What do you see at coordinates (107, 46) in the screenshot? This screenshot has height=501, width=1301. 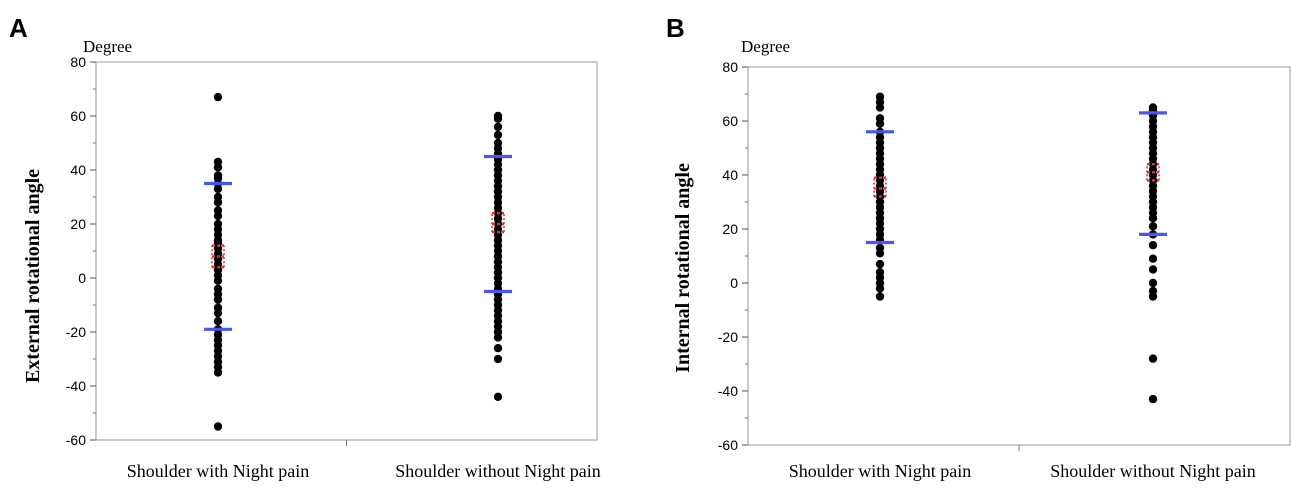 I see `unit-label-a: Degree` at bounding box center [107, 46].